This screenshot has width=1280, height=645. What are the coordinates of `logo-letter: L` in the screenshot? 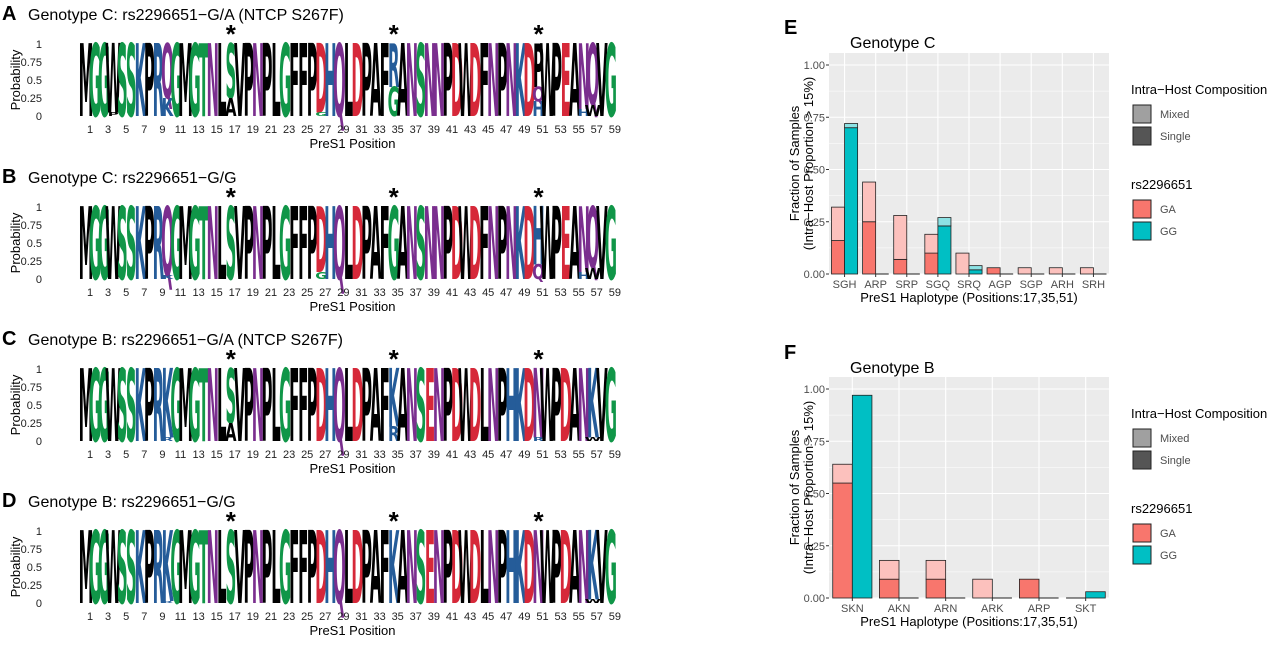 It's located at (483, 407).